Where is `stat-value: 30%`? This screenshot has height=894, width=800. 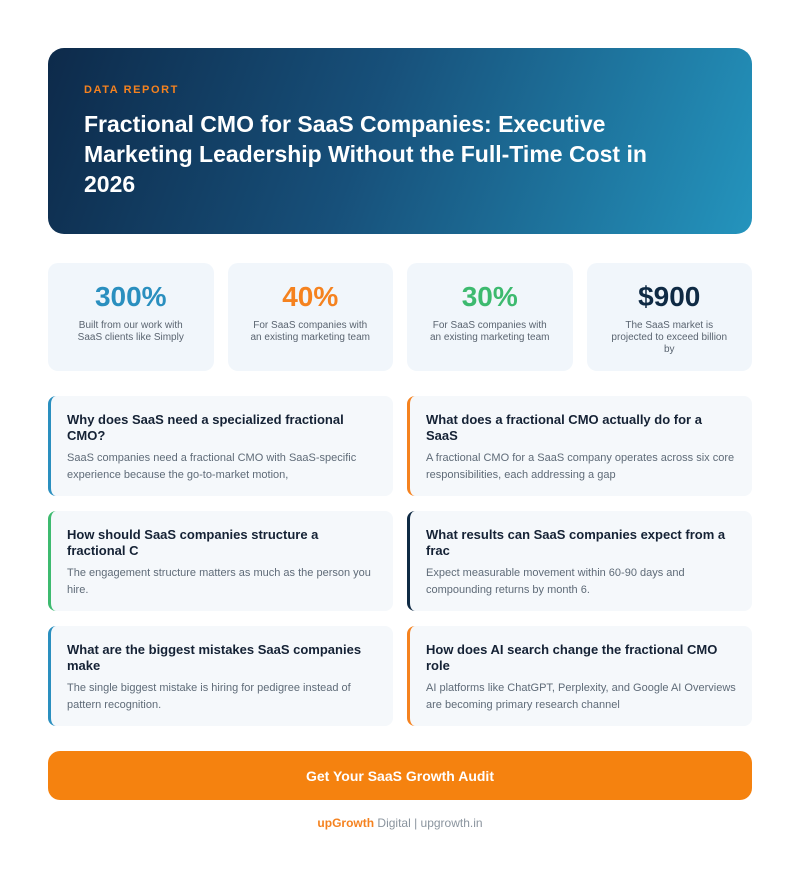
stat-value: 30% is located at coordinates (489, 296).